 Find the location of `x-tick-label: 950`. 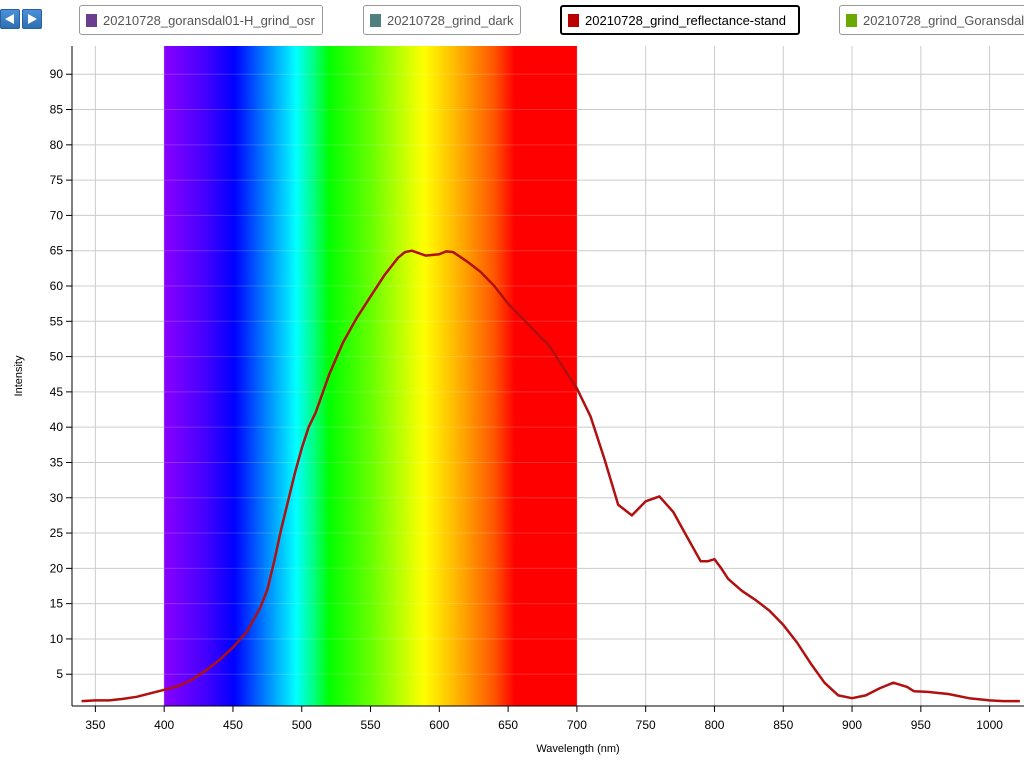

x-tick-label: 950 is located at coordinates (921, 725).